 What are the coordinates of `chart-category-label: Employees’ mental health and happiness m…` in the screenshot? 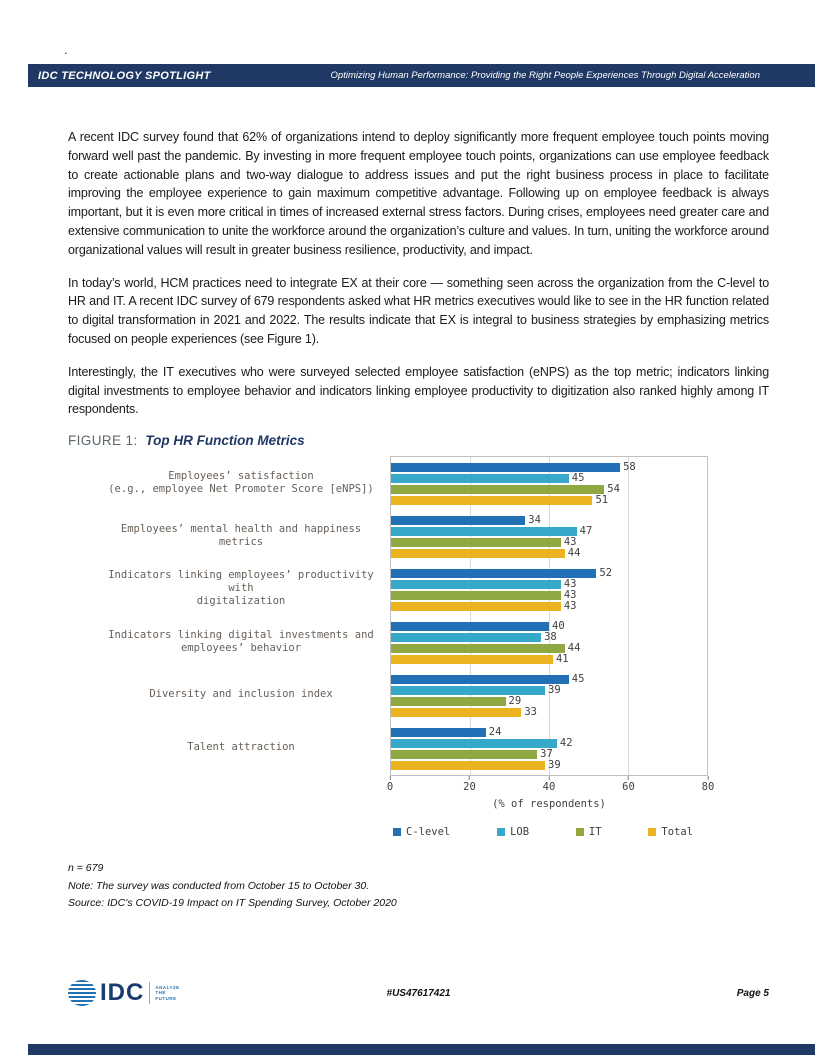 It's located at (241, 535).